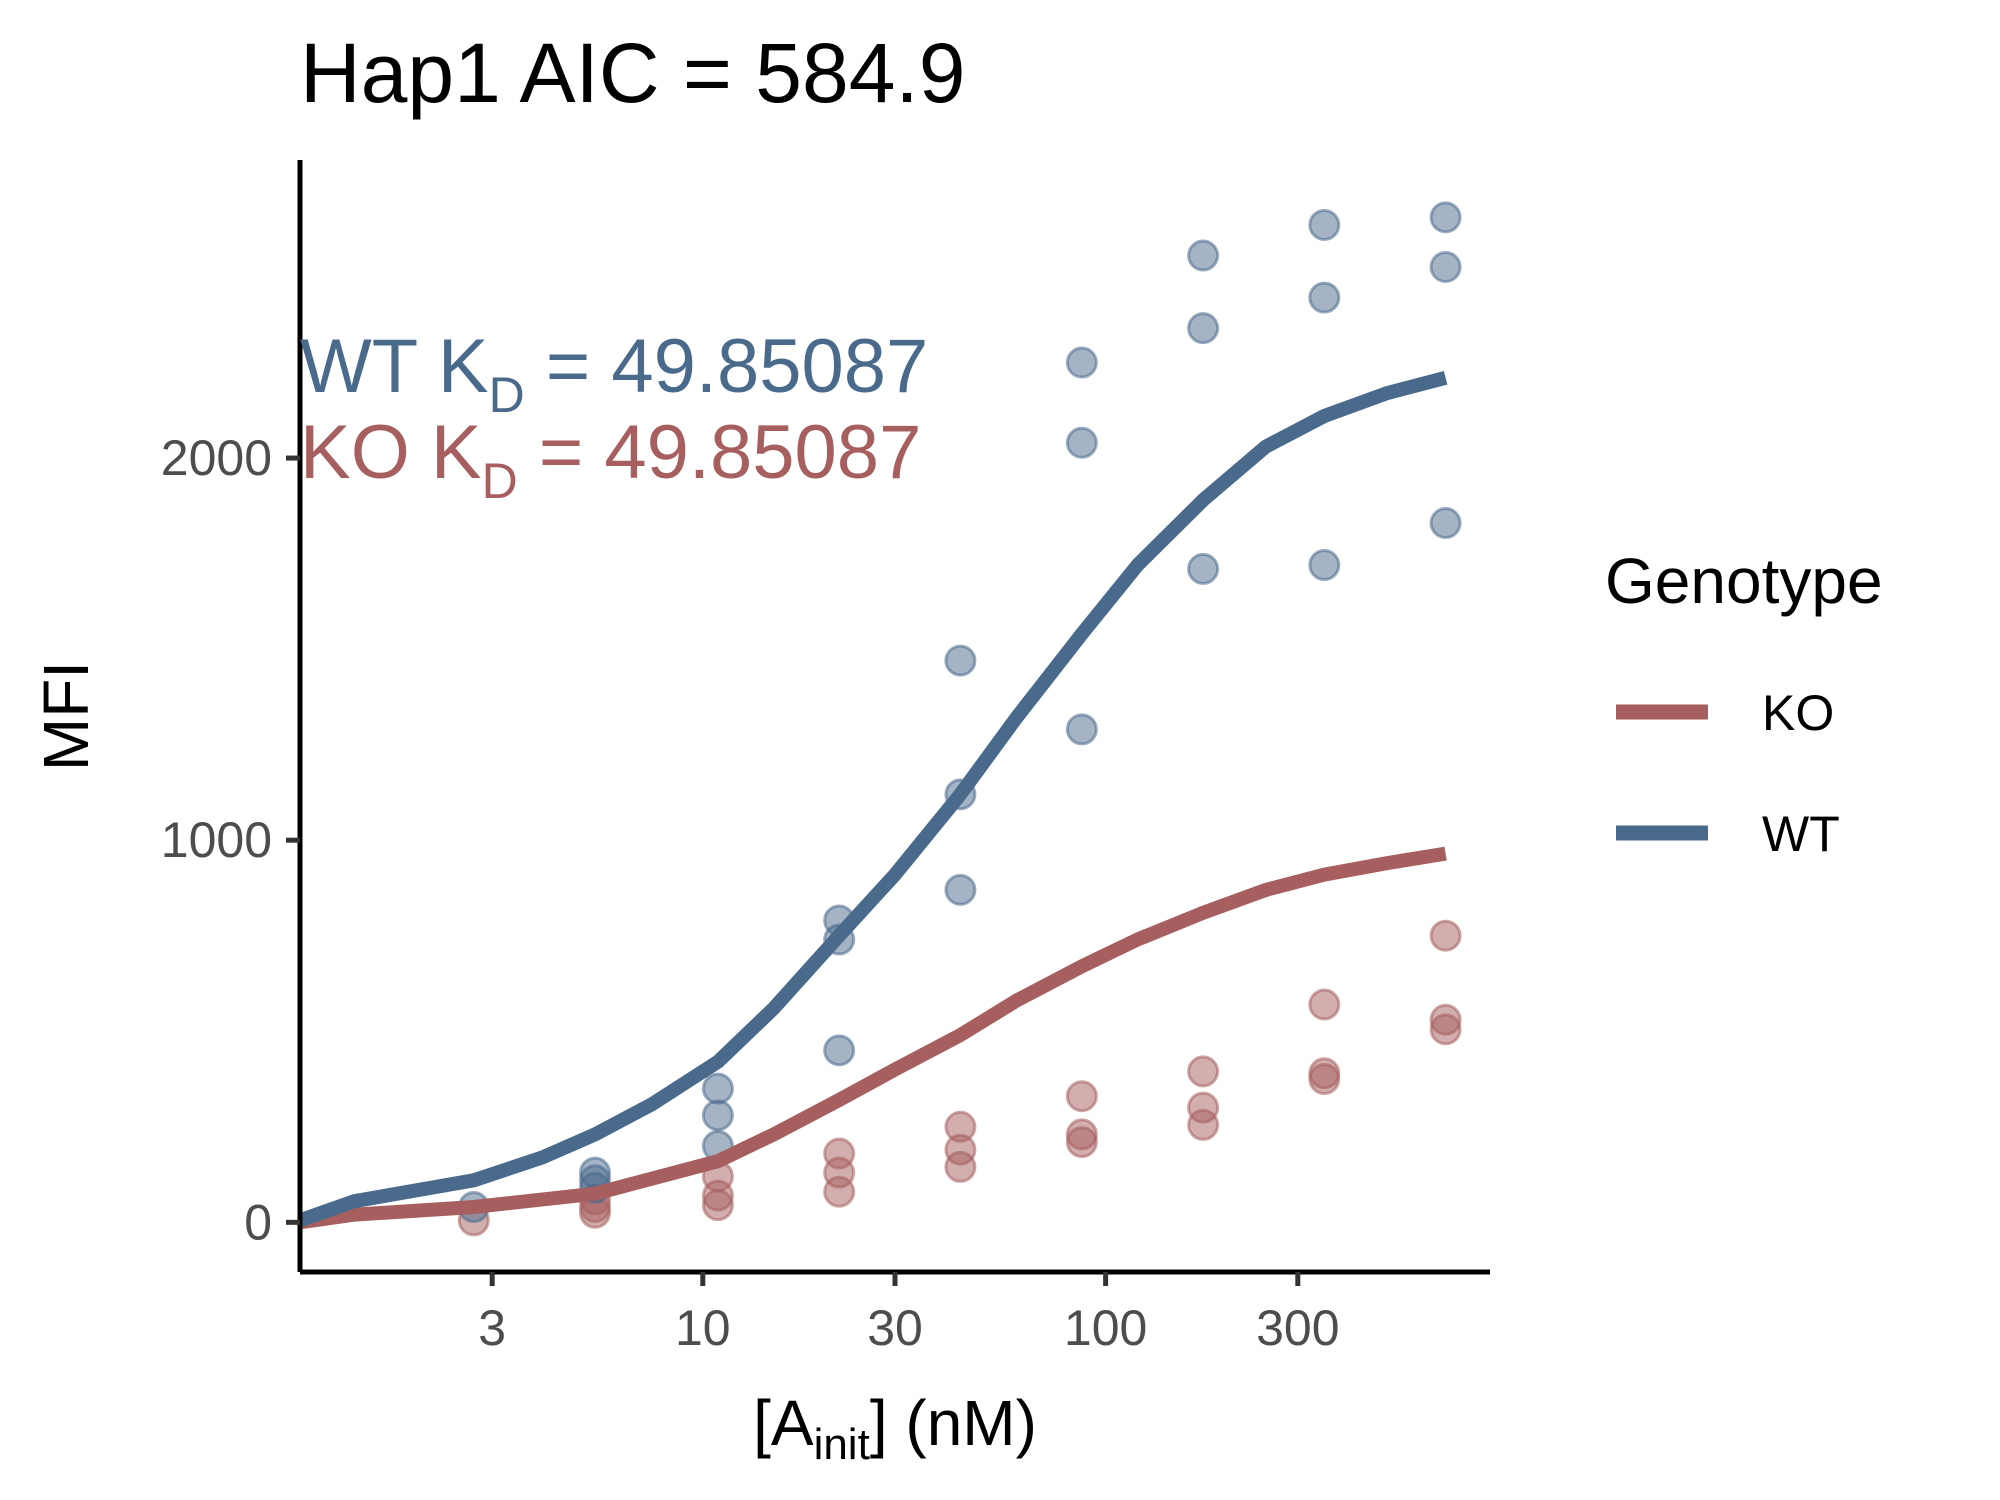 This screenshot has width=2000, height=1500. Describe the element at coordinates (703, 1328) in the screenshot. I see `x-tick-label: 10` at that location.